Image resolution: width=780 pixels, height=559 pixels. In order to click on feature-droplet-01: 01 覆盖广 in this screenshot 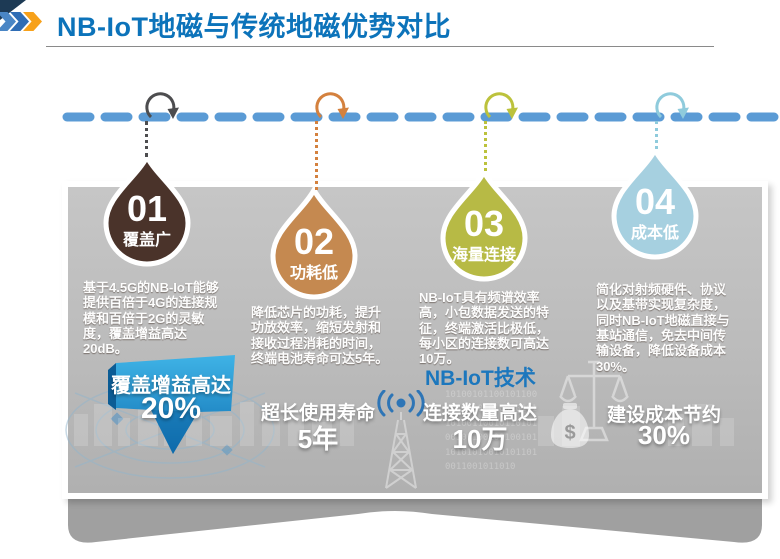, I will do `click(147, 210)`.